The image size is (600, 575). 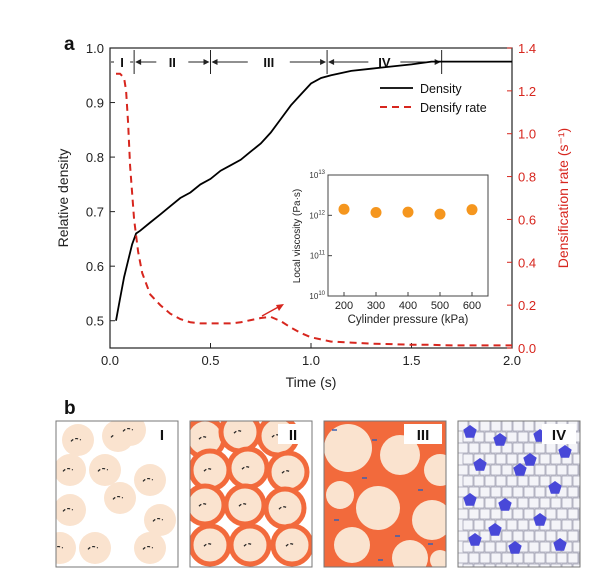 I want to click on stage-iii-frame, so click(x=385, y=494).